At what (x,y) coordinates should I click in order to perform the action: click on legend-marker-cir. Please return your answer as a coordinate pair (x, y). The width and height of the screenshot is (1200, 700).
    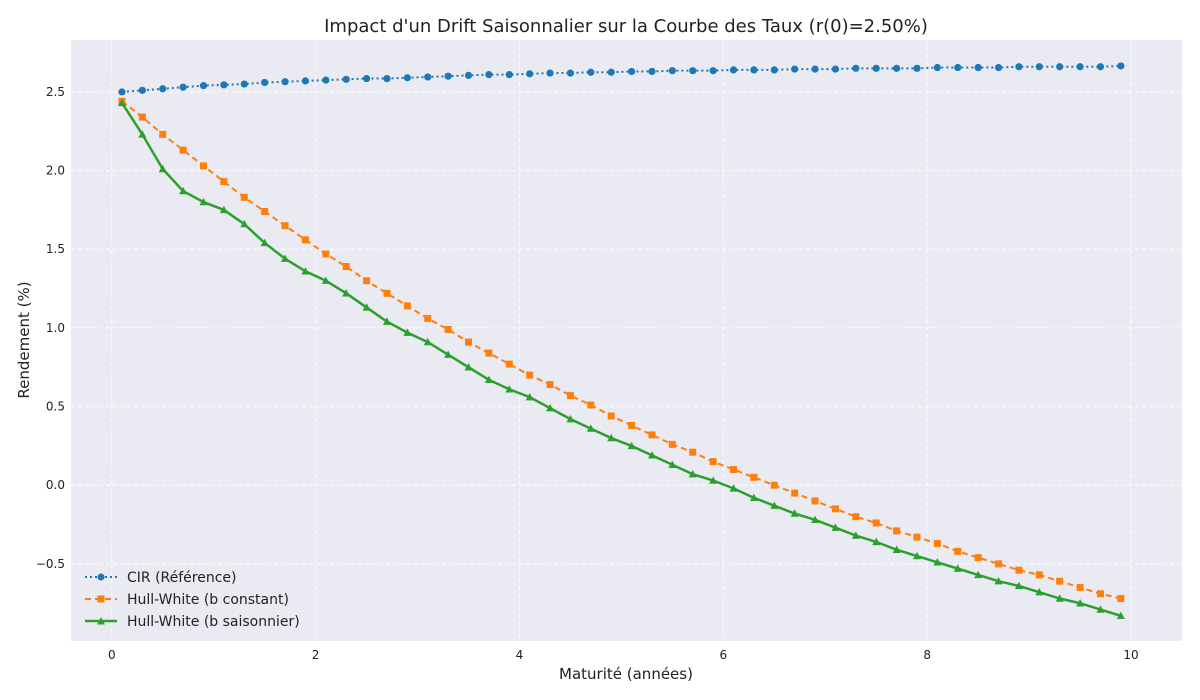
    Looking at the image, I should click on (101, 577).